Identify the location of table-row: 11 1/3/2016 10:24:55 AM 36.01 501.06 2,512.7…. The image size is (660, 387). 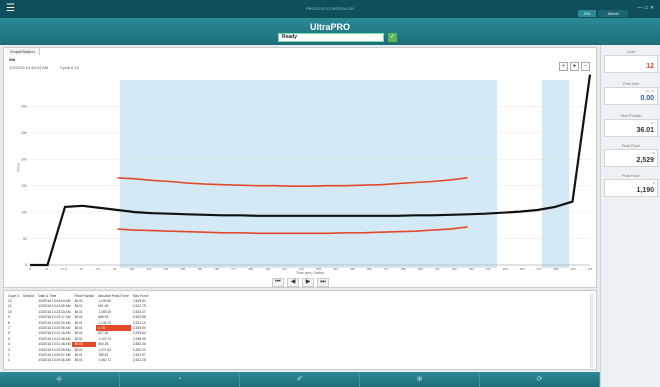
(78, 306).